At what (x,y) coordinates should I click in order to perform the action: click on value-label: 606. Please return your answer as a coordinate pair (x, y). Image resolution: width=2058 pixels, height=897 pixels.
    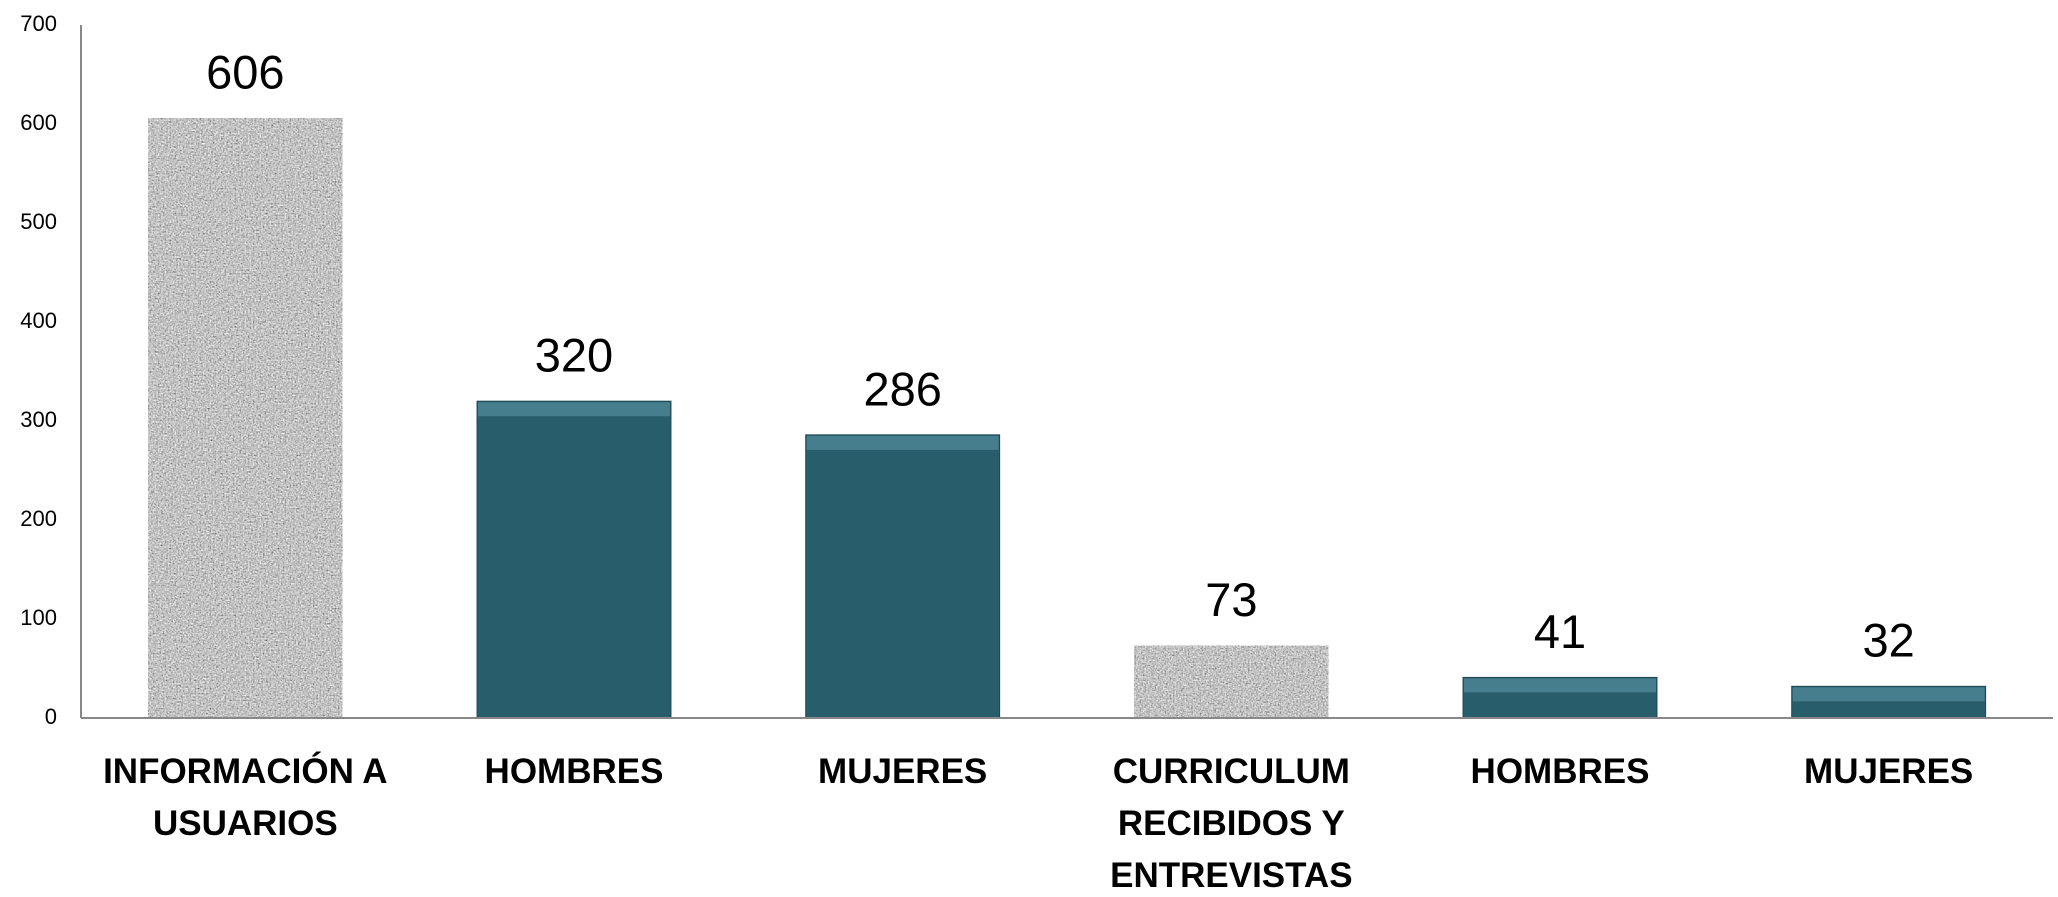
    Looking at the image, I should click on (245, 71).